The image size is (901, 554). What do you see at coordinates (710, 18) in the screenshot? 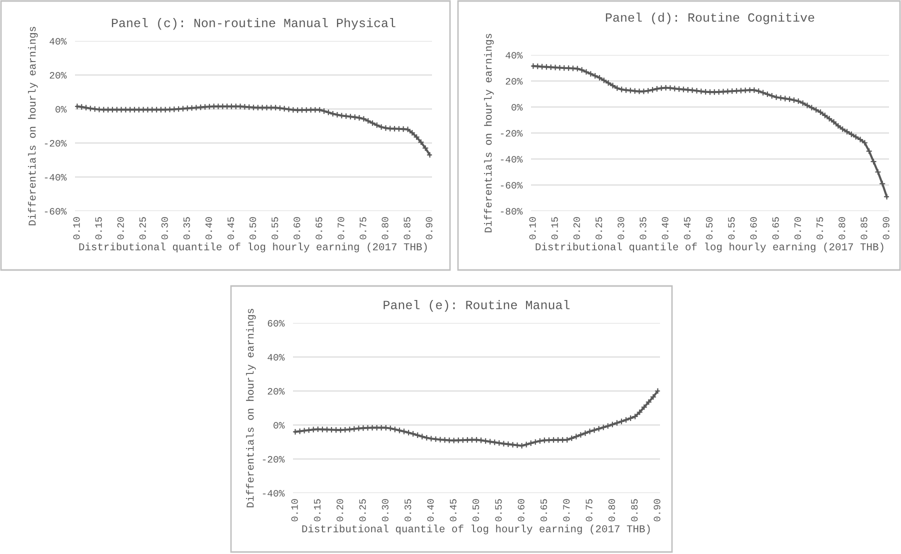
I see `chart-title: Panel (d): Routine Cognitive` at bounding box center [710, 18].